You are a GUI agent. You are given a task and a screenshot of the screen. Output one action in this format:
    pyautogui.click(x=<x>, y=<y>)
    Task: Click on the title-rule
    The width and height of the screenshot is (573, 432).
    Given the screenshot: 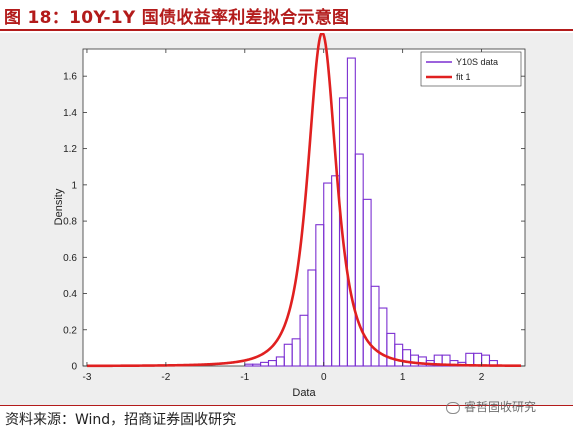 What is the action you would take?
    pyautogui.click(x=286, y=30)
    